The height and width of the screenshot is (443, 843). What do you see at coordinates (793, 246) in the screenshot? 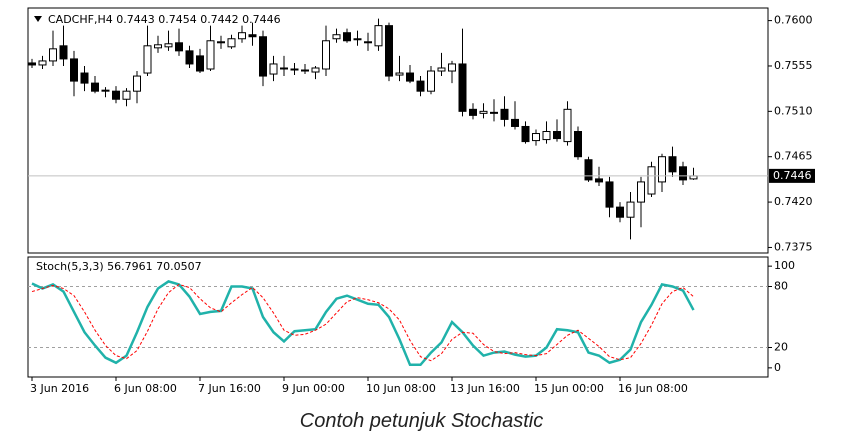
I see `y-tick-label: 0.7375` at bounding box center [793, 246].